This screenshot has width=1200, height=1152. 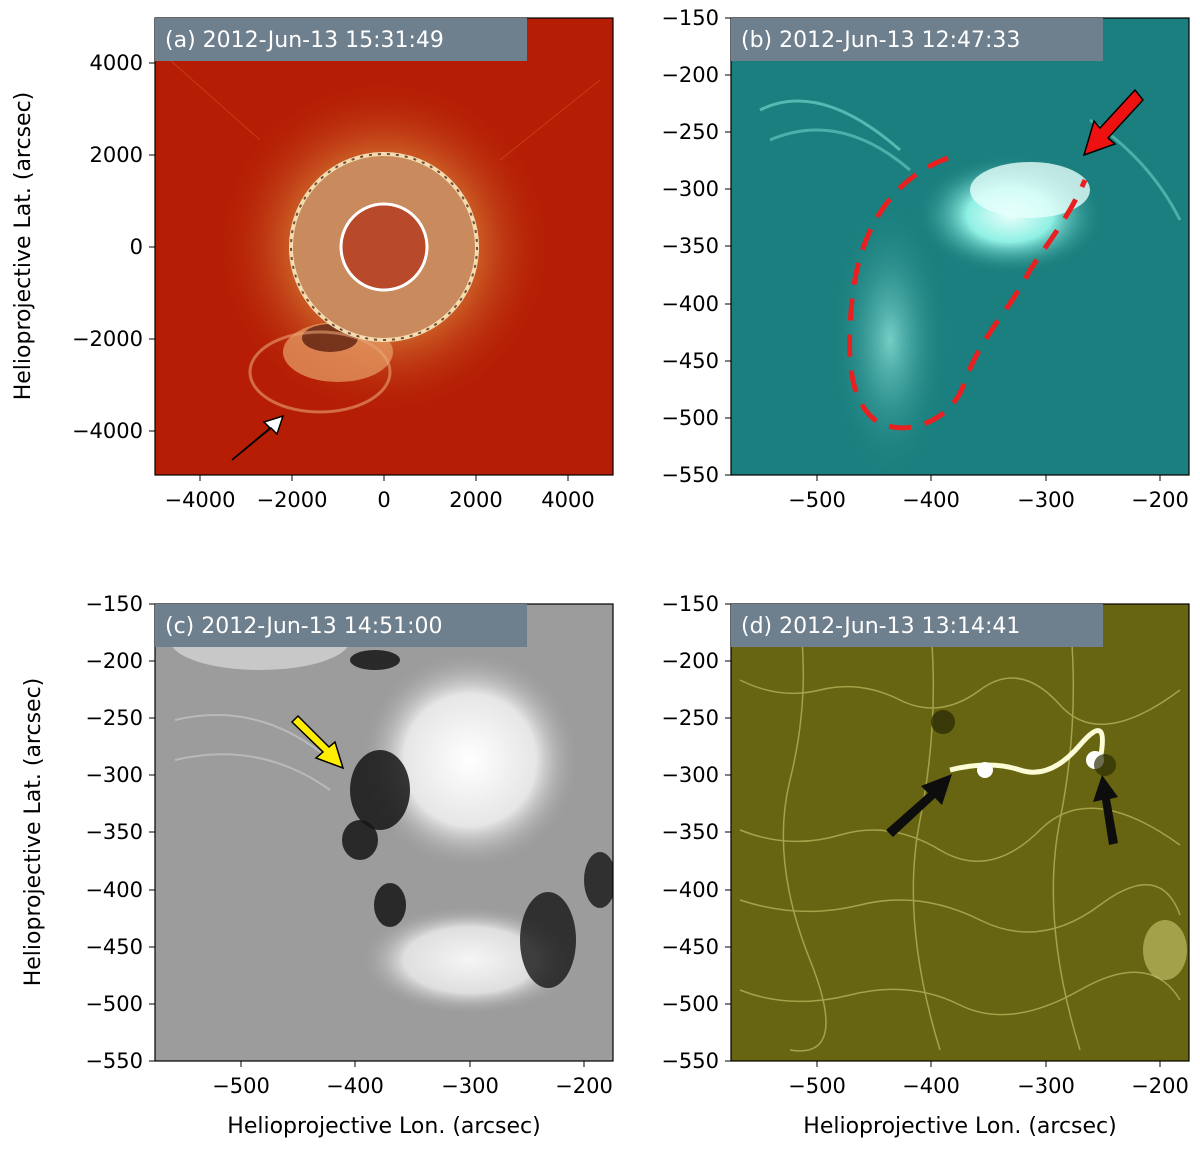 I want to click on y-tick-label: 0, so click(x=136, y=247).